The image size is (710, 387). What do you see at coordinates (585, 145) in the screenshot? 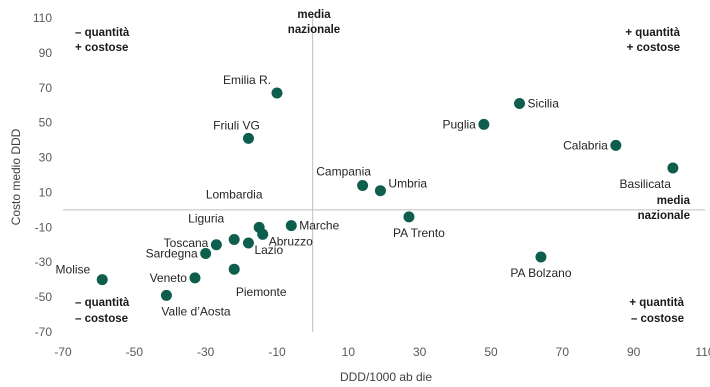
I see `label-calabria: Calabria` at bounding box center [585, 145].